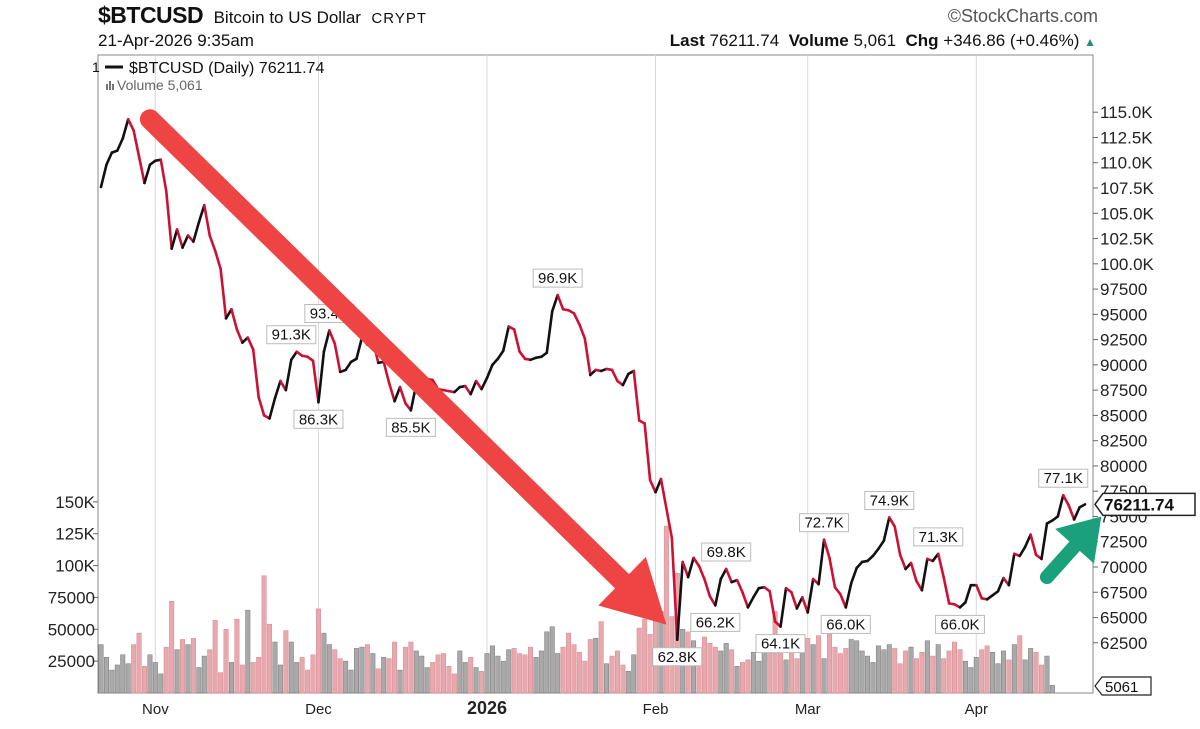  Describe the element at coordinates (959, 624) in the screenshot. I see `annotation-label: 66.0K` at that location.